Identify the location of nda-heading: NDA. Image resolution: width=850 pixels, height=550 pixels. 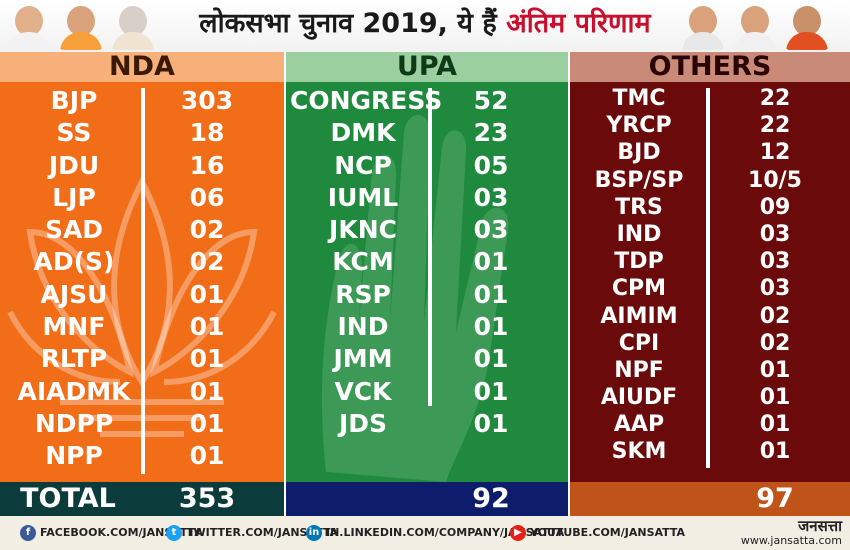
(142, 67).